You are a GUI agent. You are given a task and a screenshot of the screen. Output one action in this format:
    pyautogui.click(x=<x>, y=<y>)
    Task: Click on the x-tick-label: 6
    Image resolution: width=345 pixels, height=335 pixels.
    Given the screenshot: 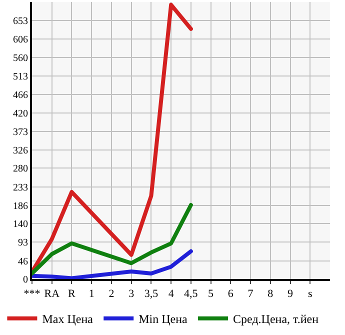 What is the action you would take?
    pyautogui.click(x=231, y=294)
    